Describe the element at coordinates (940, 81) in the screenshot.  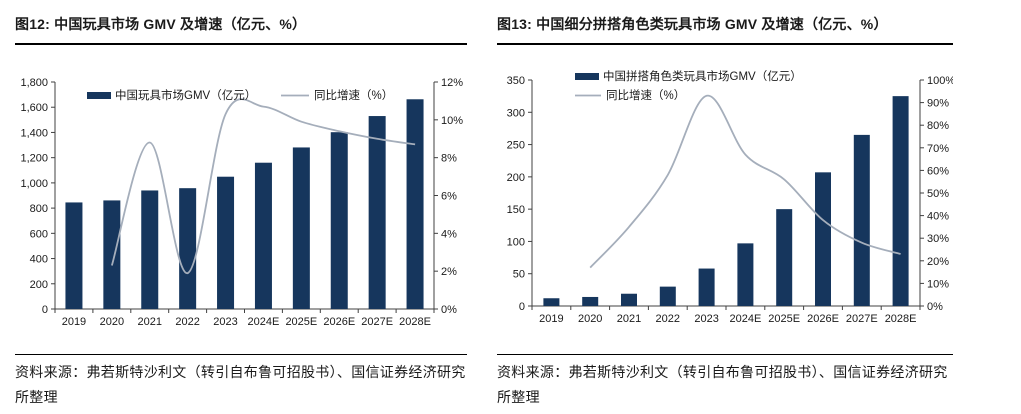
I see `right-axis-tick-label: 100%` at that location.